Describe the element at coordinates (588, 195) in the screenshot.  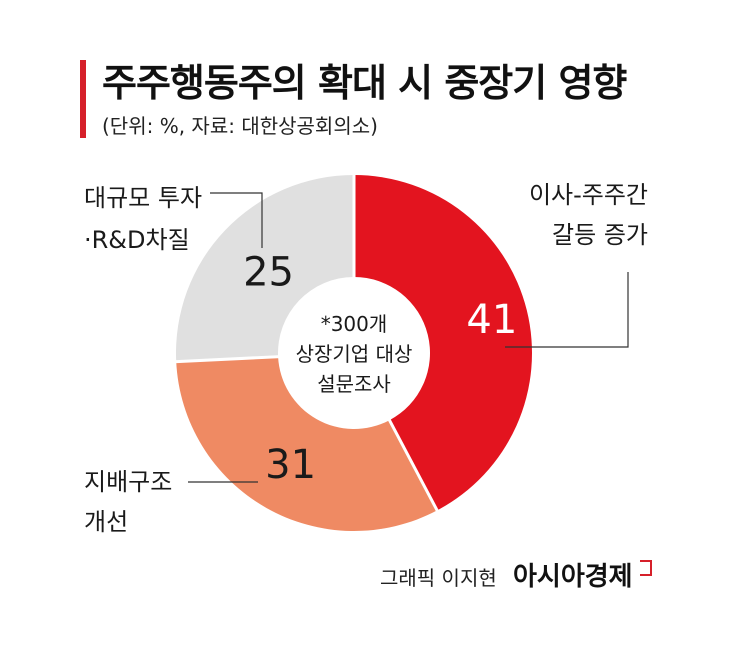
I see `slice-category-label: 이사-주주간` at that location.